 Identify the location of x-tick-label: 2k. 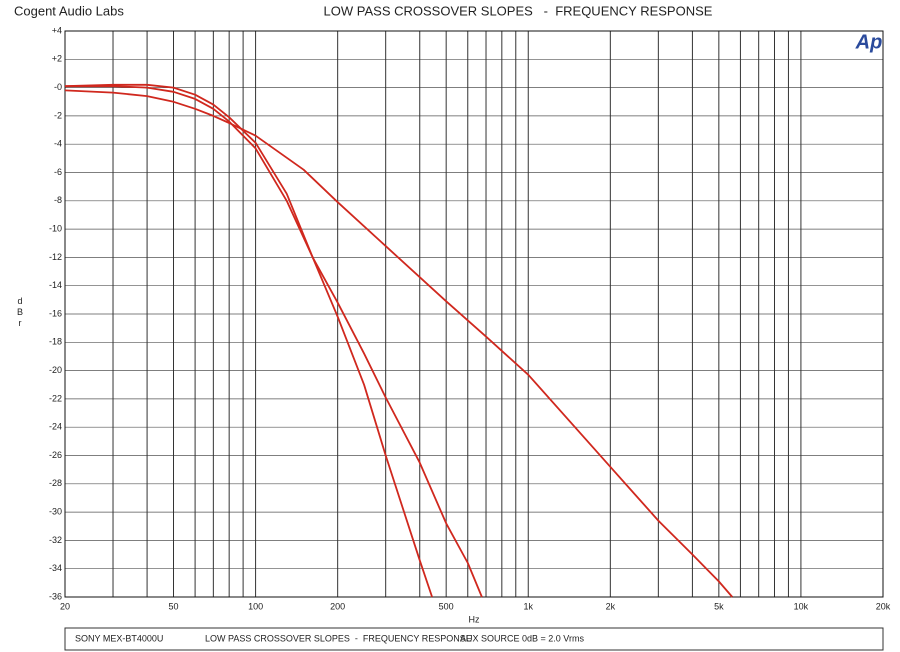
(611, 606).